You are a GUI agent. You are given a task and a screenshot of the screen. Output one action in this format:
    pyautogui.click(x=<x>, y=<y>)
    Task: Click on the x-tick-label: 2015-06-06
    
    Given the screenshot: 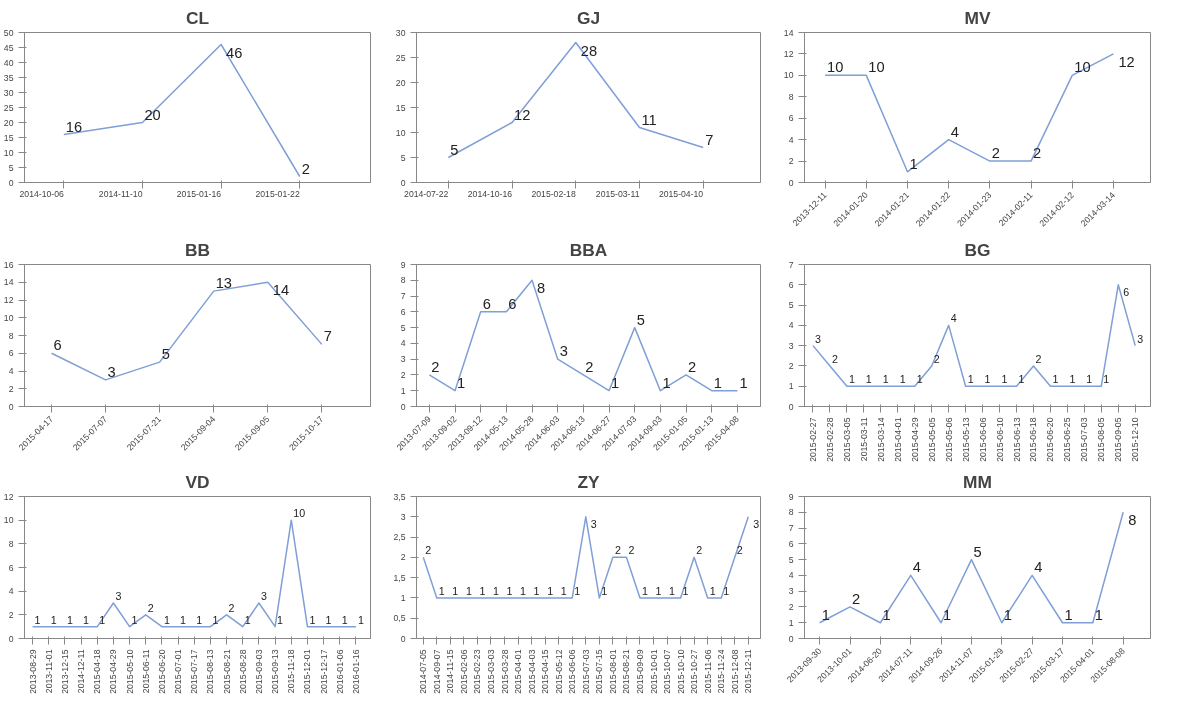 What is the action you would take?
    pyautogui.click(x=572, y=671)
    